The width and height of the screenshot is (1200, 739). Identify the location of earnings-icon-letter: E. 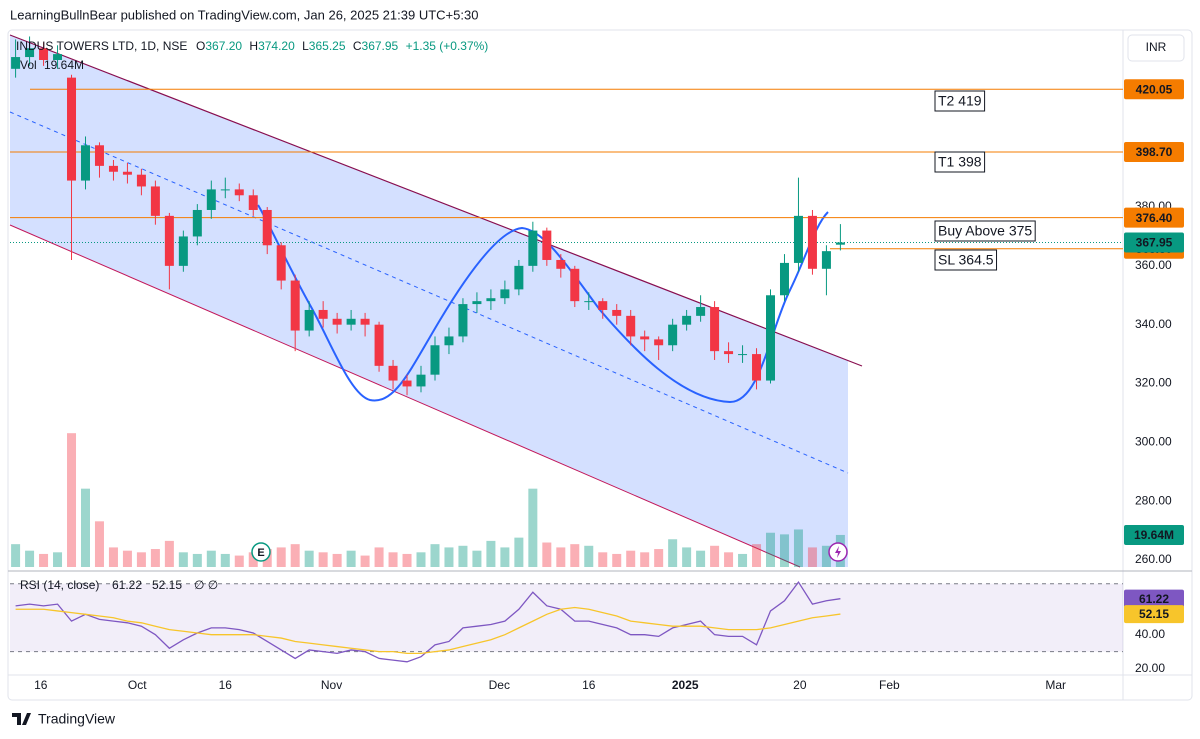
(260, 553).